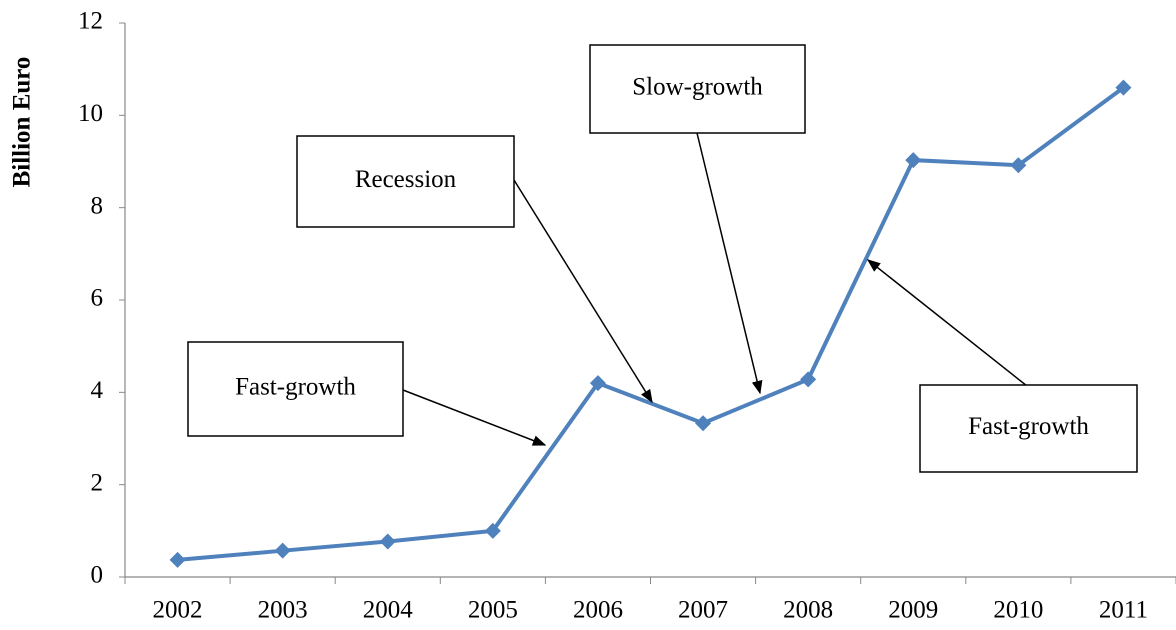  What do you see at coordinates (97, 205) in the screenshot?
I see `y-tick-label: 8` at bounding box center [97, 205].